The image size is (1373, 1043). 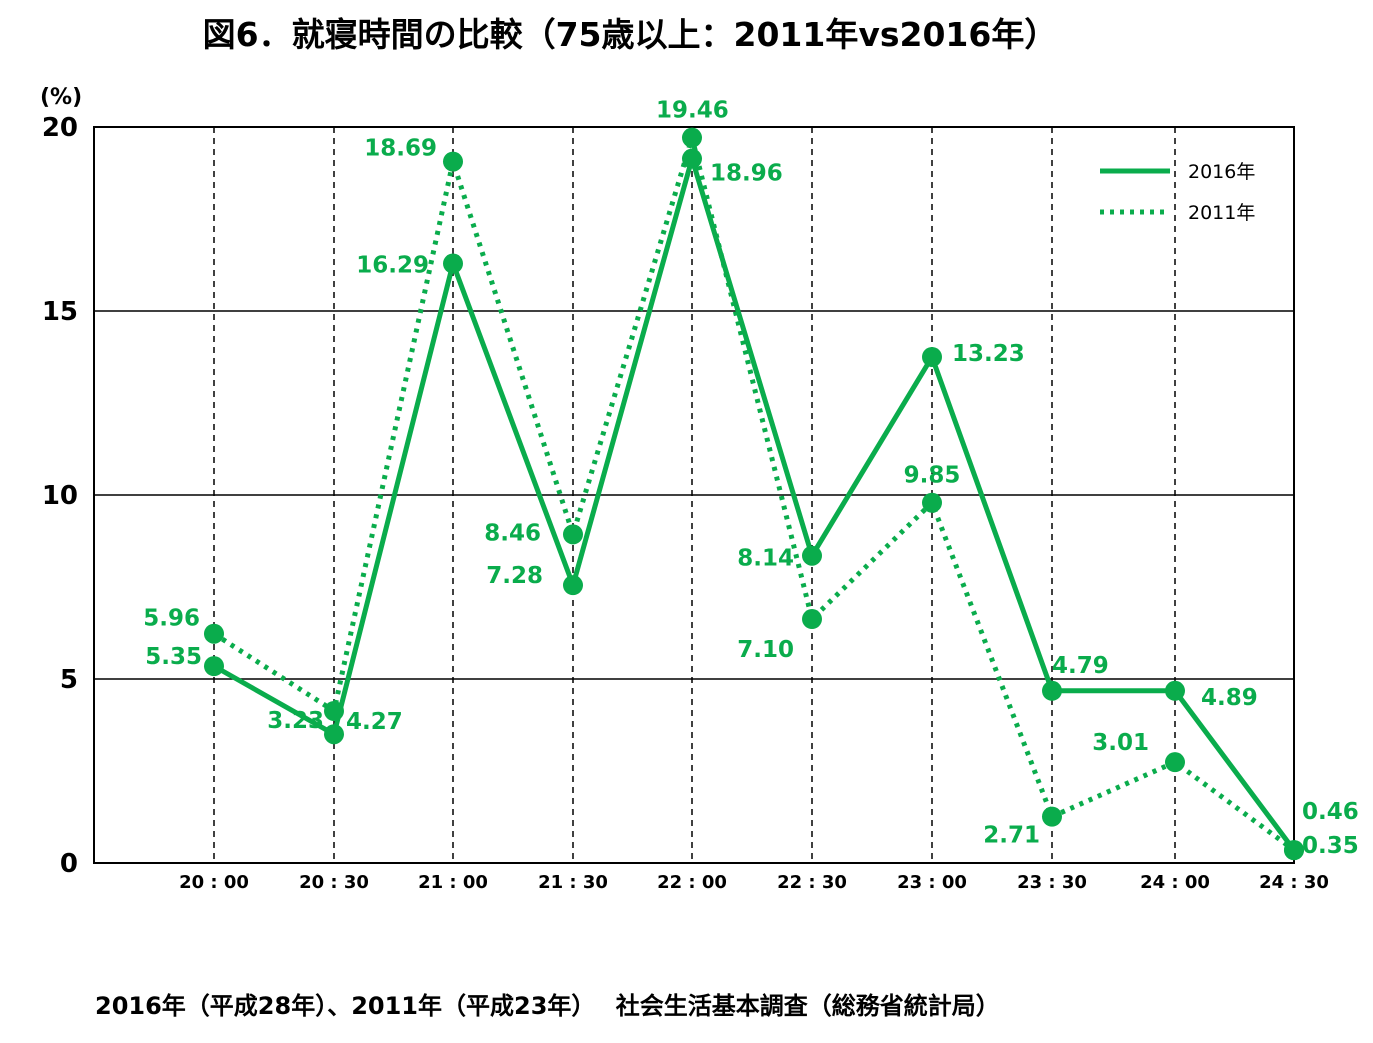 I want to click on data-label-2016: 8.14, so click(x=765, y=559).